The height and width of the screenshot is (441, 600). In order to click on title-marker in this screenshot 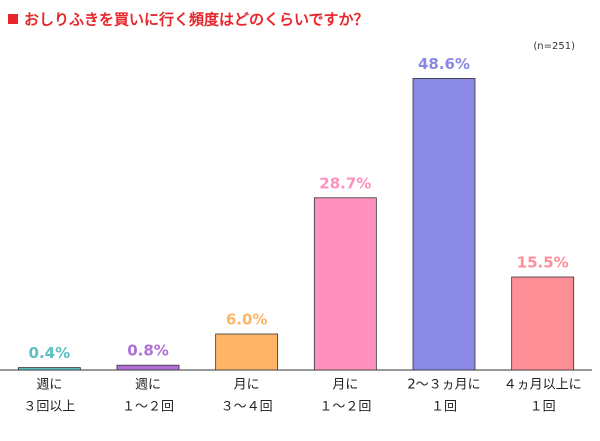, I will do `click(13, 19)`.